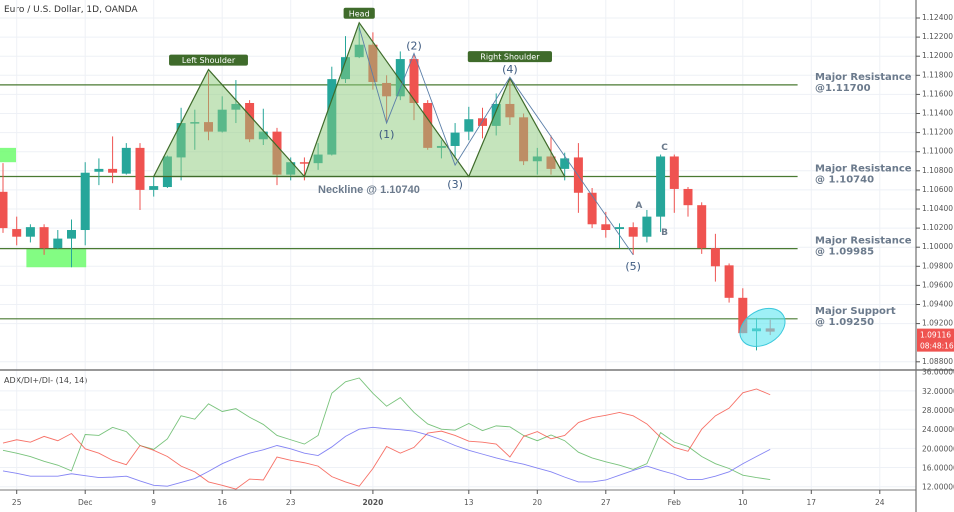  What do you see at coordinates (844, 252) in the screenshot?
I see `level-price: @ 1.09985` at bounding box center [844, 252].